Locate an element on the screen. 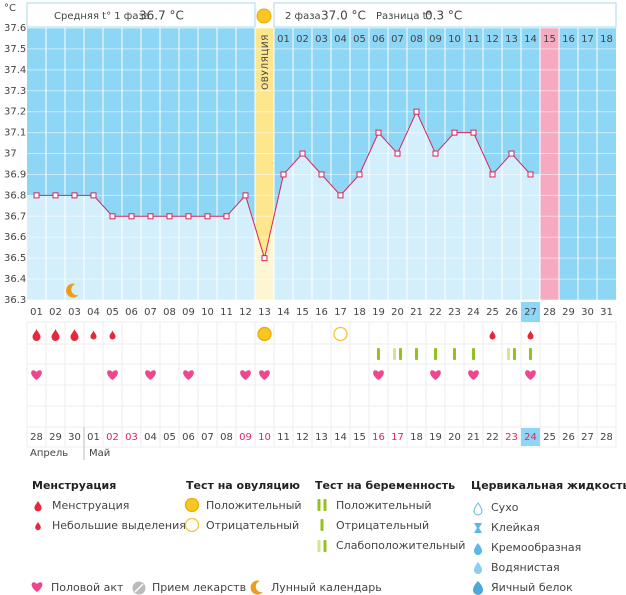  calendar-day: 19 is located at coordinates (435, 437).